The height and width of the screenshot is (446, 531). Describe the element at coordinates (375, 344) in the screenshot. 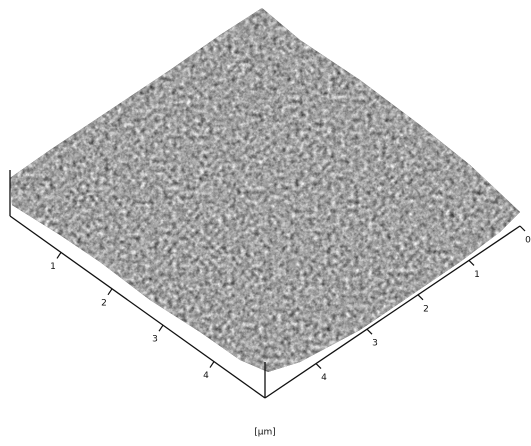

I see `right-tick-label: 3` at that location.